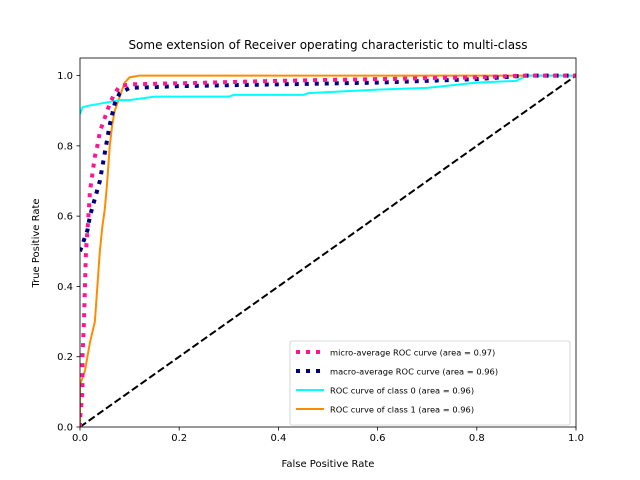 This screenshot has width=640, height=480. I want to click on y-tick-label: 0.0, so click(65, 428).